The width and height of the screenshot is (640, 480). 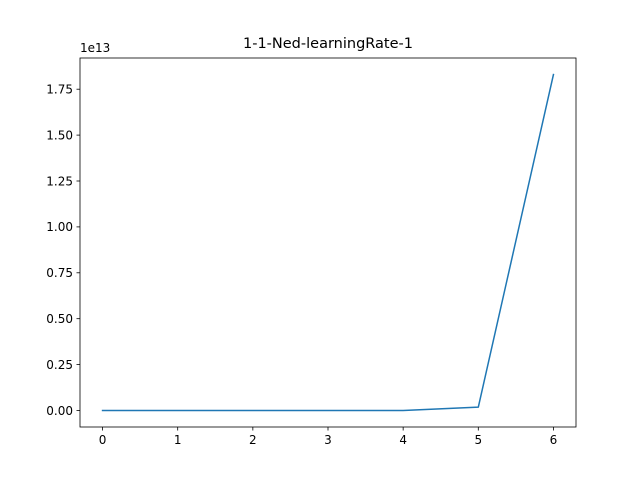 I want to click on y-tick-label: 1.50, so click(x=59, y=135).